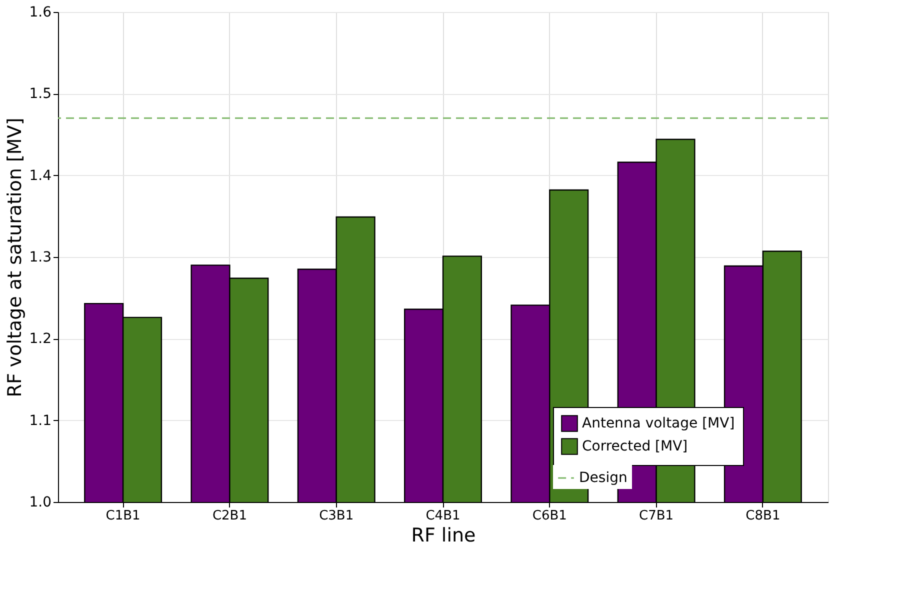  Describe the element at coordinates (229, 516) in the screenshot. I see `x-tick-label: C2B1` at that location.